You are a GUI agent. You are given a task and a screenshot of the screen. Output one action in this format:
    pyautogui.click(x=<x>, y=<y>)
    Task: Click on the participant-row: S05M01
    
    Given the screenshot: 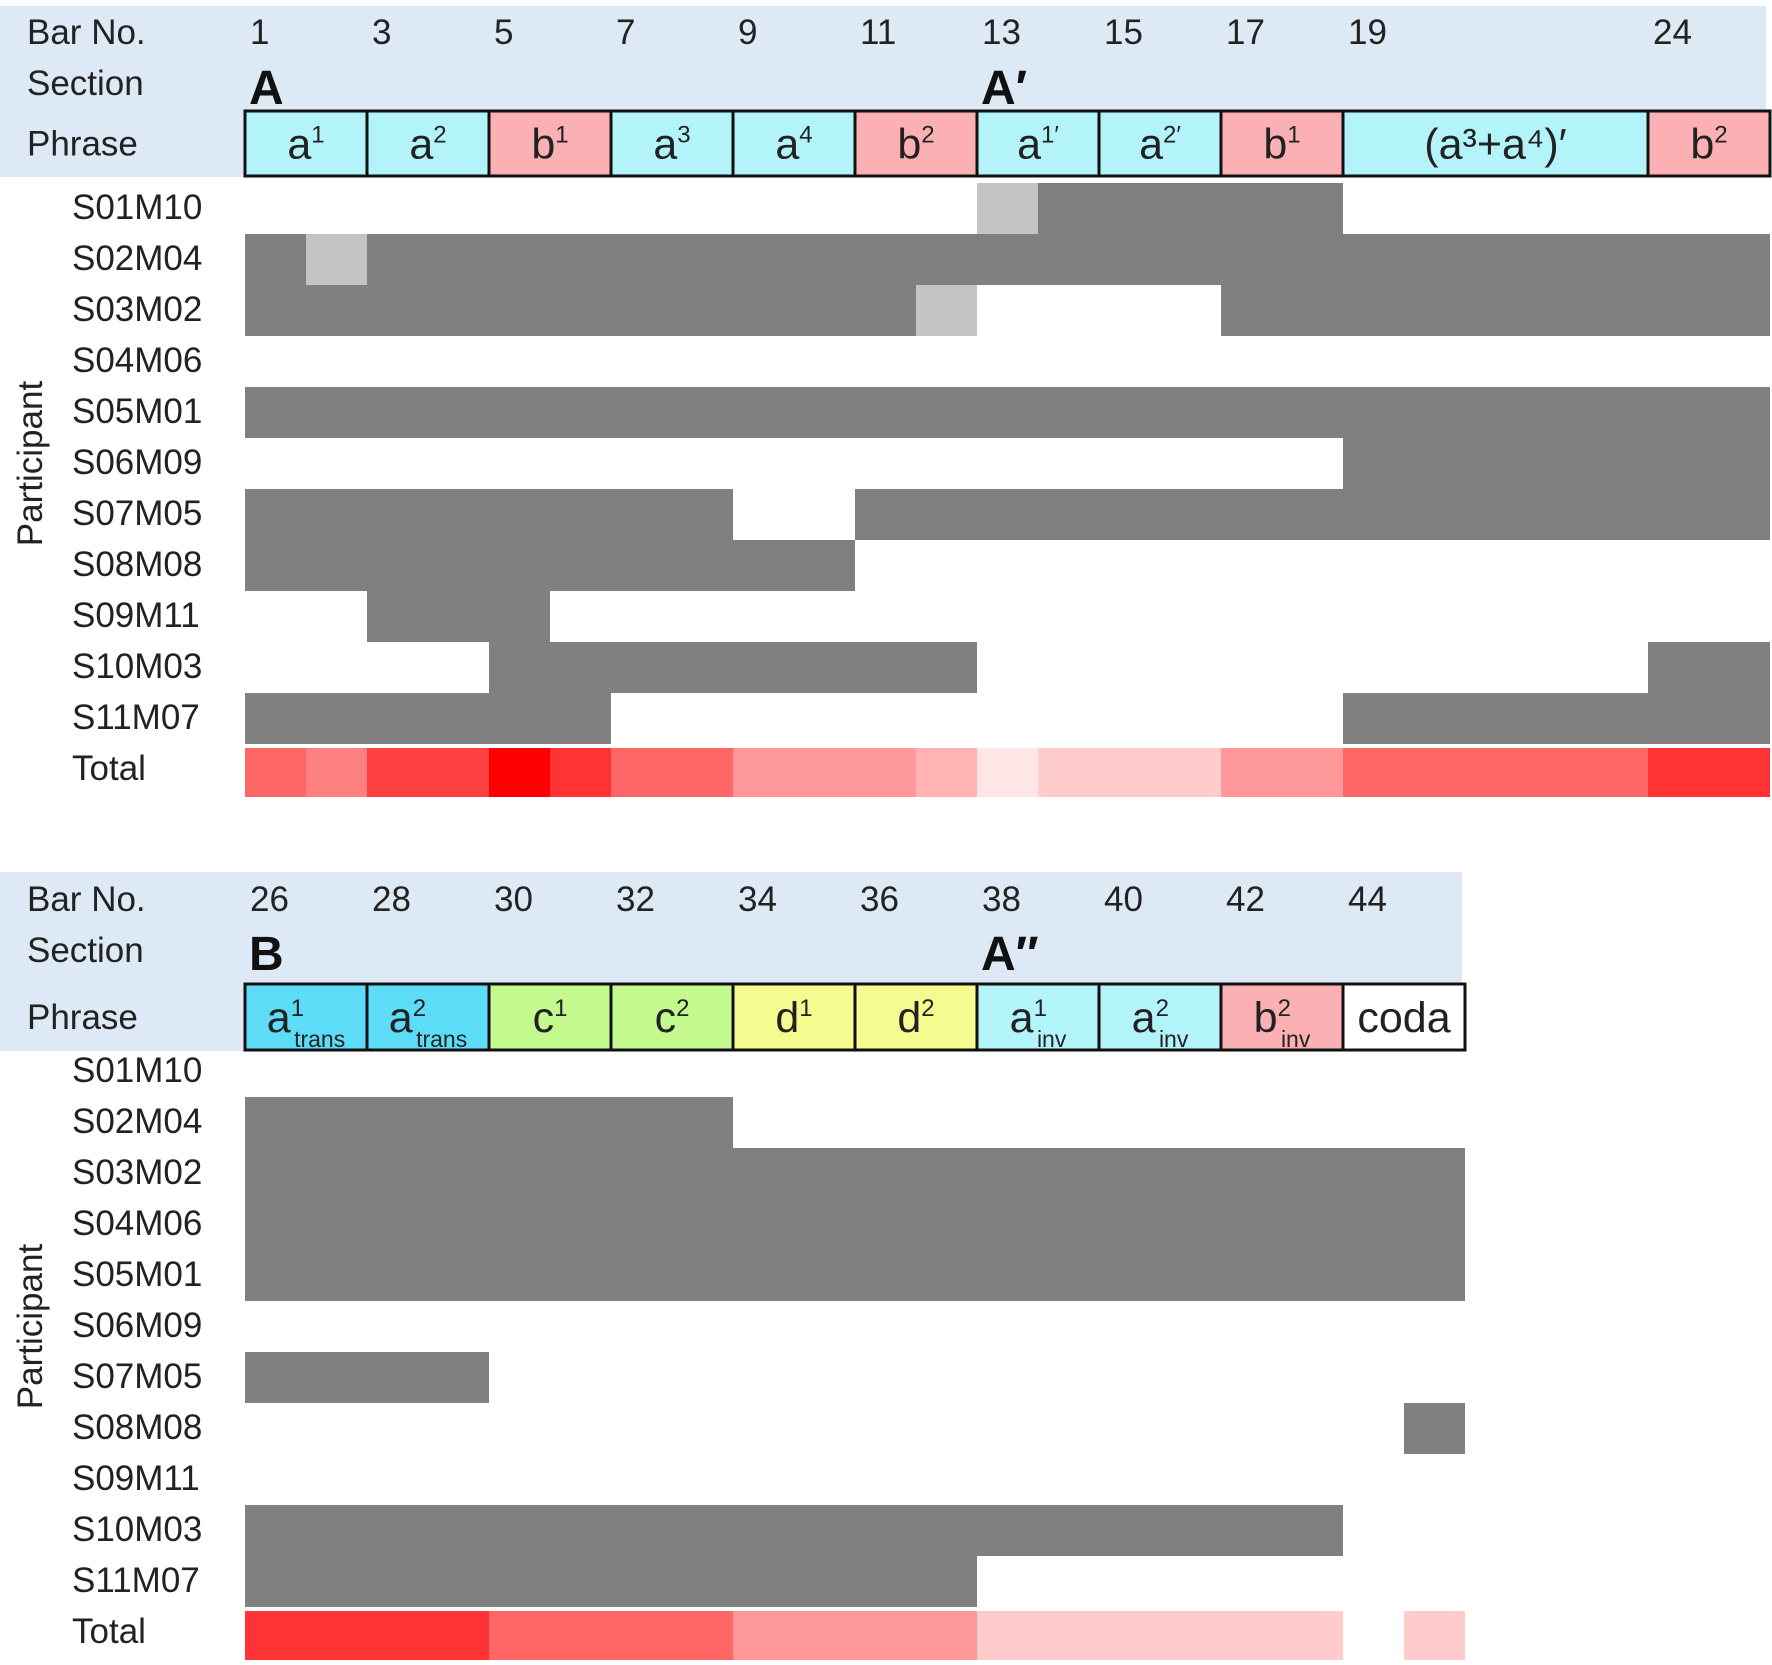 What is the action you would take?
    pyautogui.click(x=921, y=412)
    